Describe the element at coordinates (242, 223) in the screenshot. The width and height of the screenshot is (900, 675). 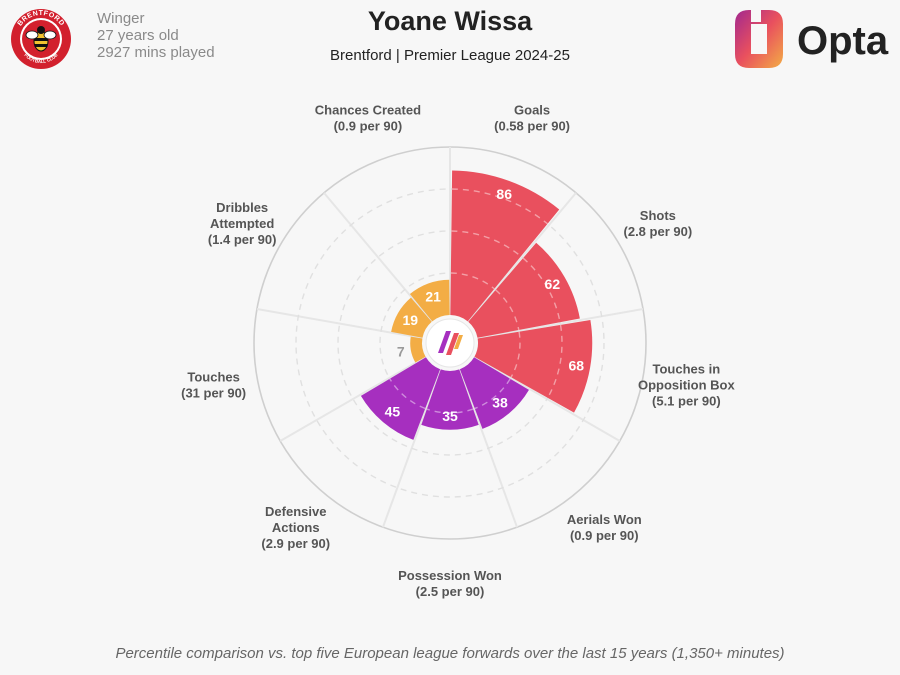
I see `radar-category-label: Dribbles Attempted (1.4 per 90)` at that location.